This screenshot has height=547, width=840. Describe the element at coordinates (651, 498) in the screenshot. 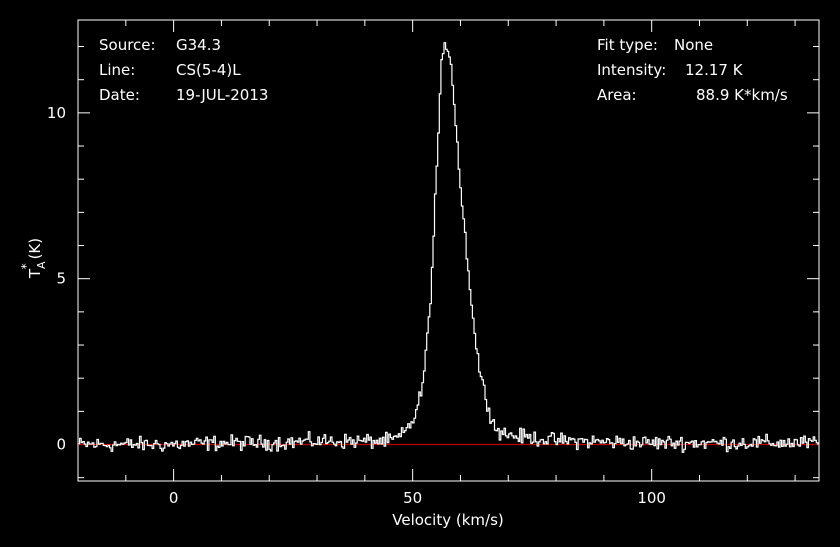

I see `x-tick-label: 100` at that location.